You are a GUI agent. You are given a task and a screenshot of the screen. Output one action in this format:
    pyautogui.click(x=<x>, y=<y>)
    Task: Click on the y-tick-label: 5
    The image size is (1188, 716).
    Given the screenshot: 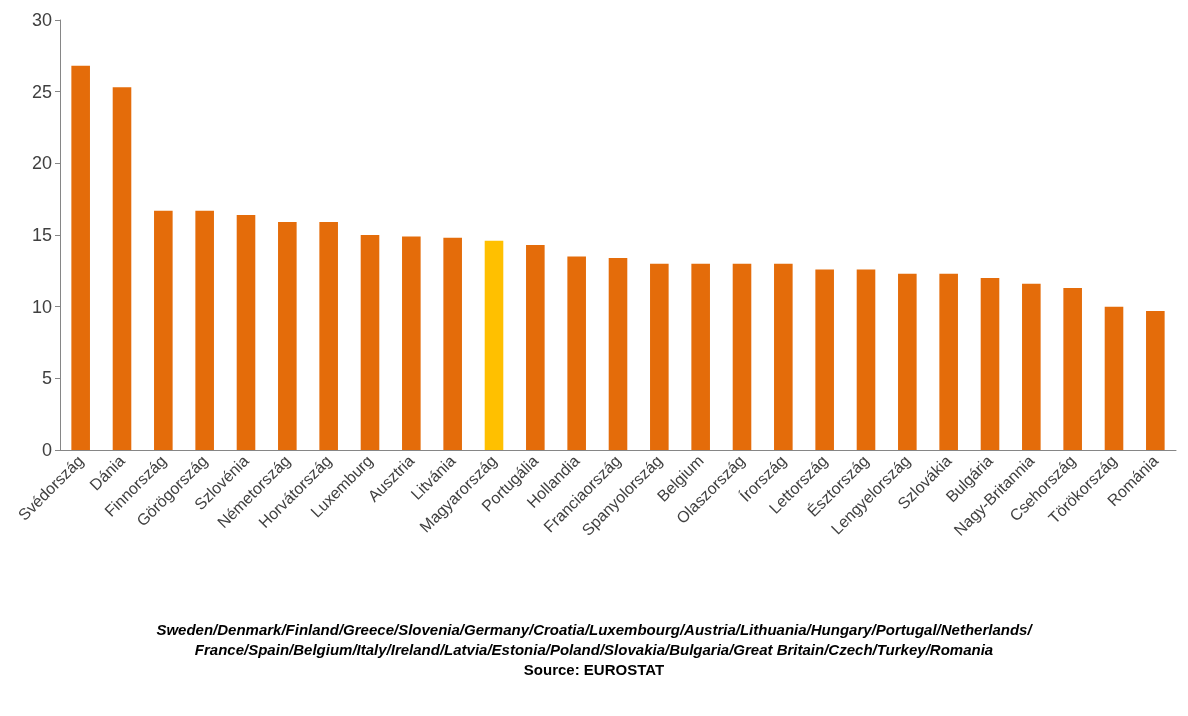 What is the action you would take?
    pyautogui.click(x=46, y=378)
    